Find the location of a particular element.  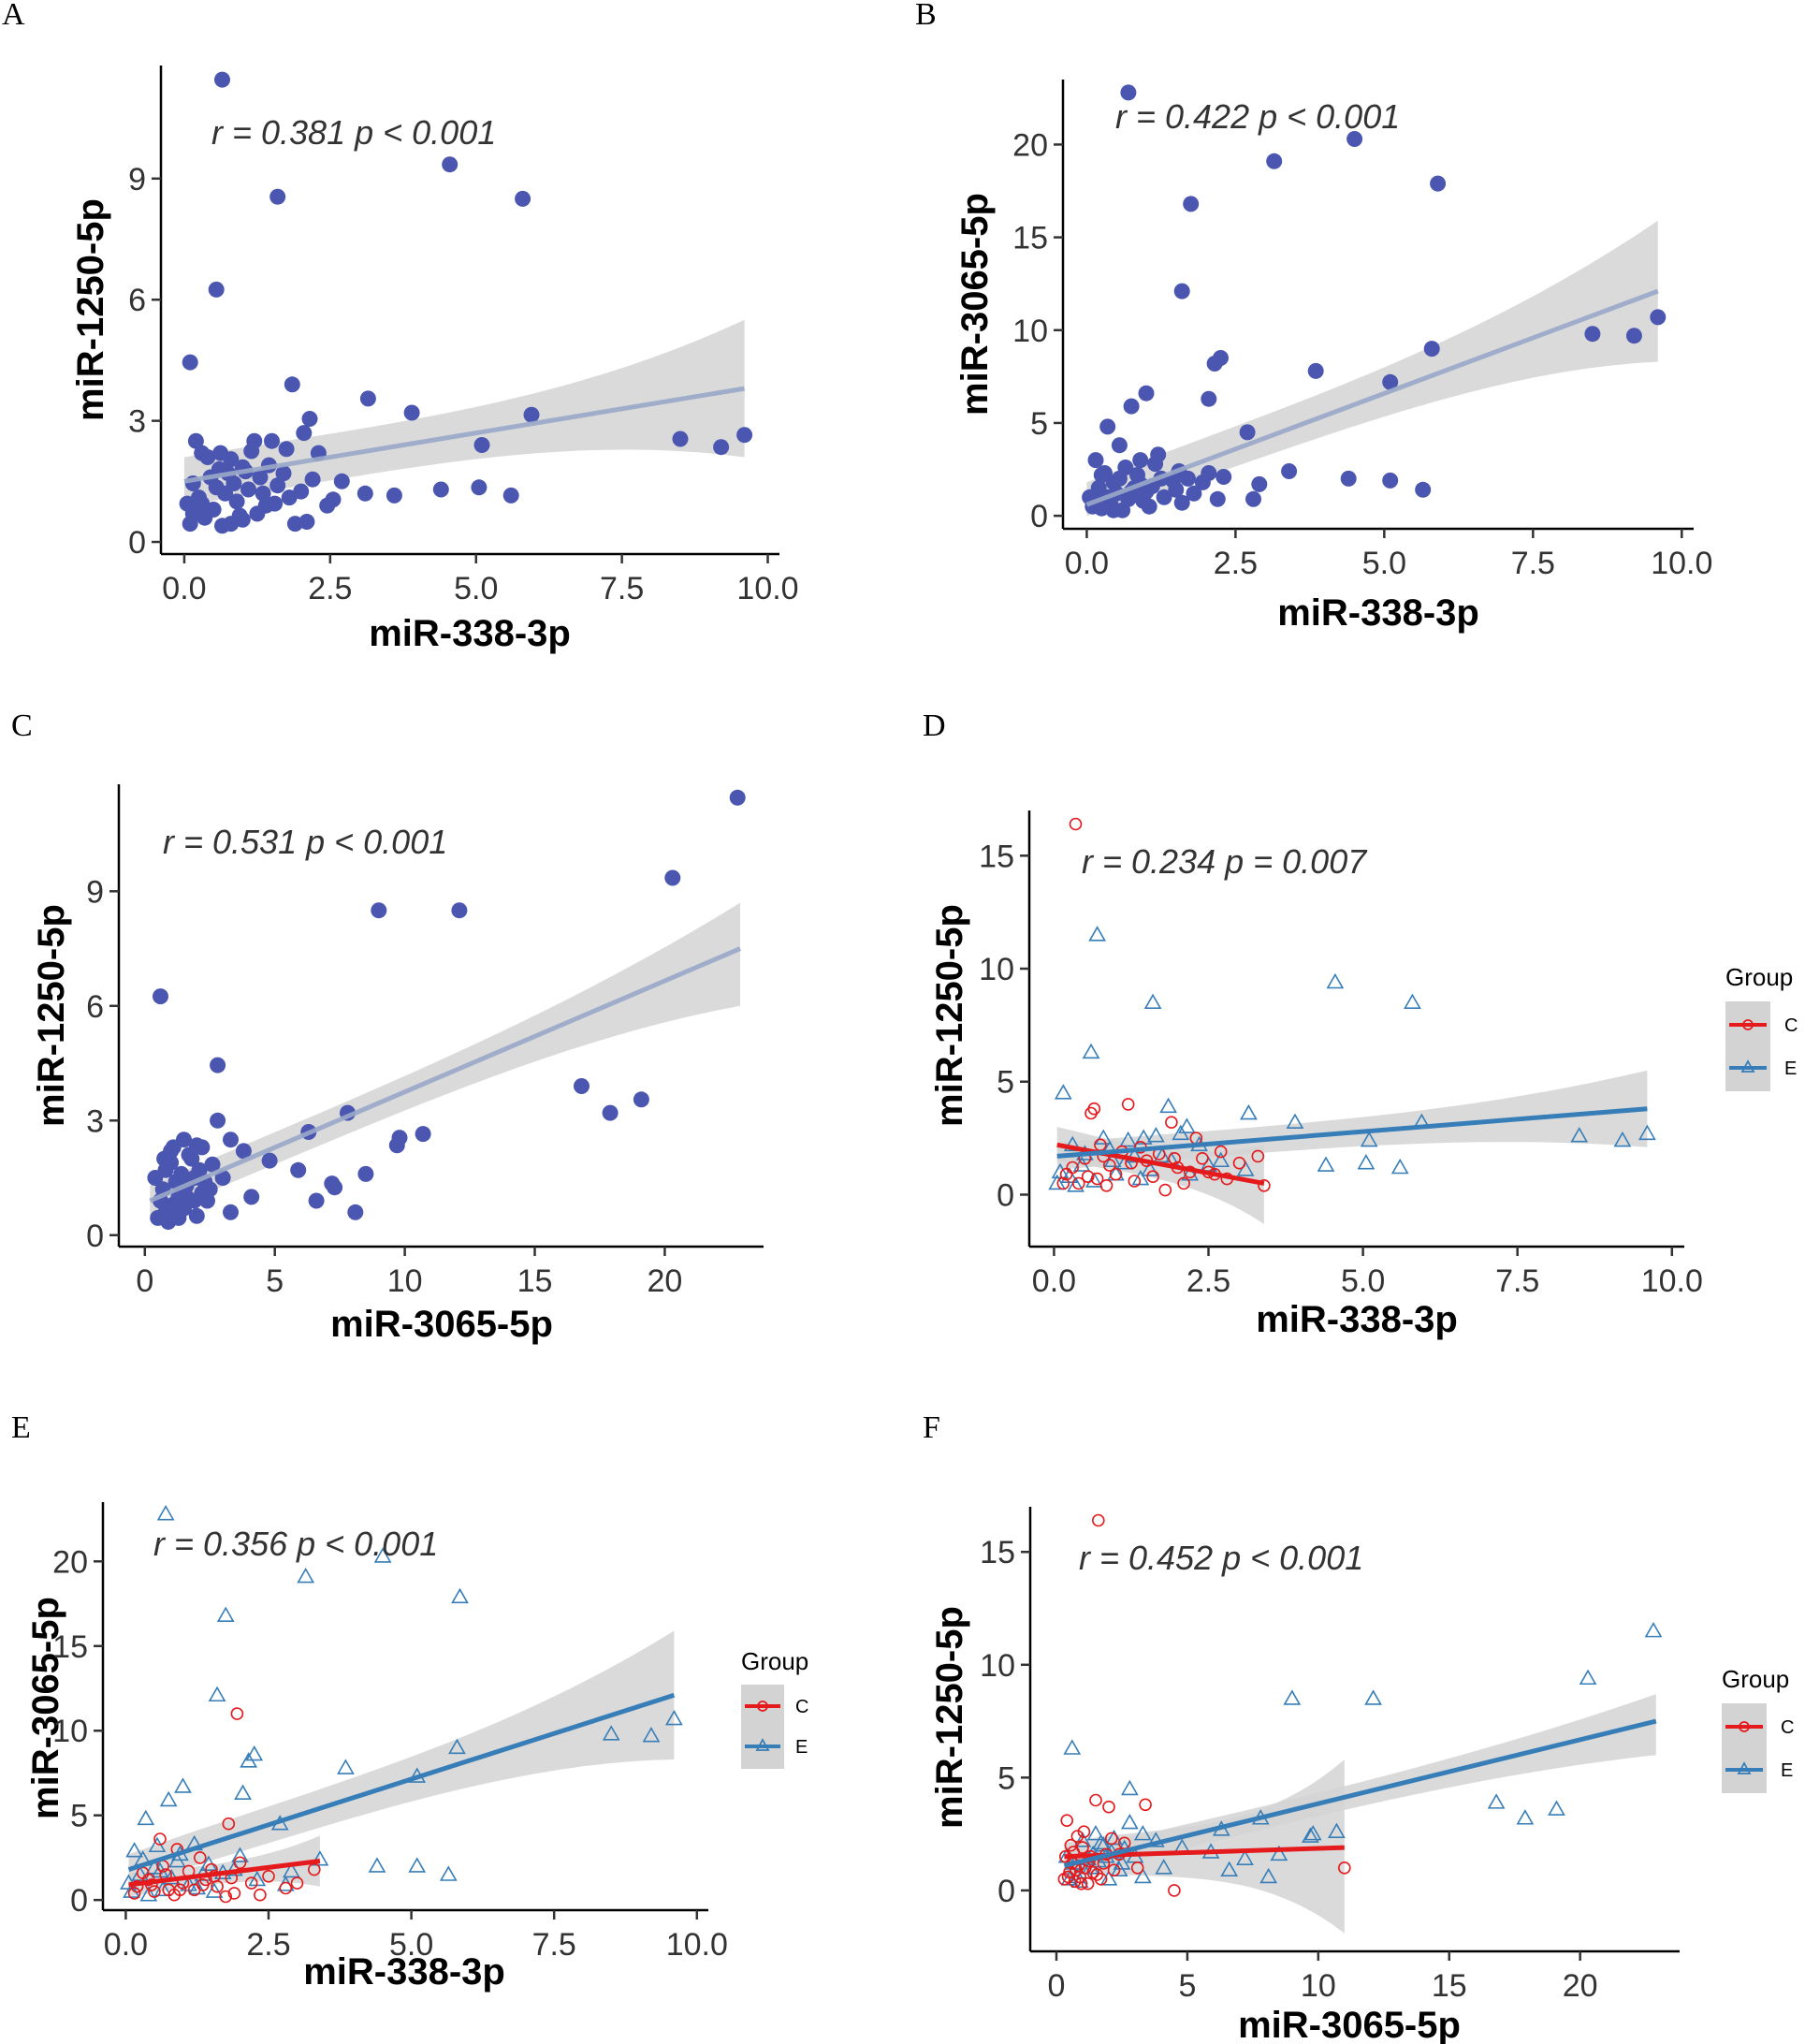

y-tick-label: 5 is located at coordinates (79, 1816).